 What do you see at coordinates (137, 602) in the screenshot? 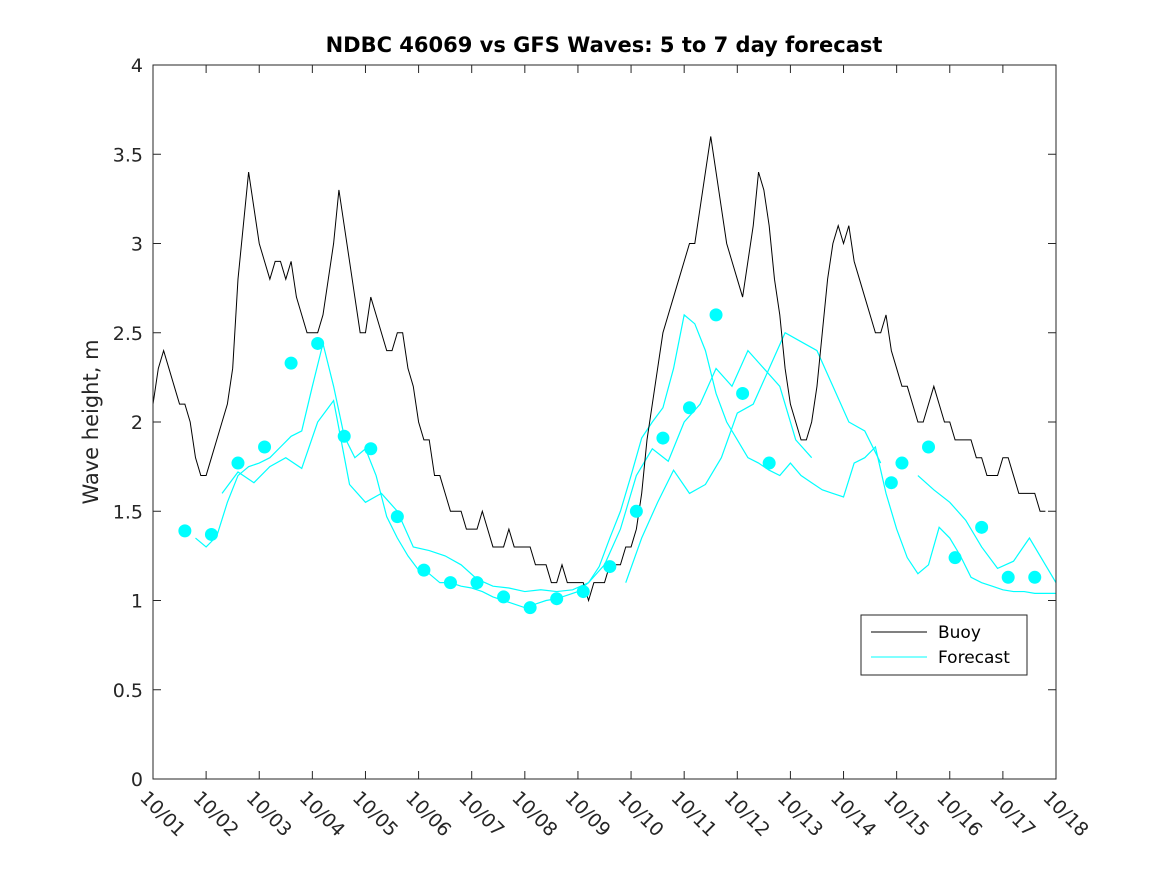
I see `y-tick-label: 1` at bounding box center [137, 602].